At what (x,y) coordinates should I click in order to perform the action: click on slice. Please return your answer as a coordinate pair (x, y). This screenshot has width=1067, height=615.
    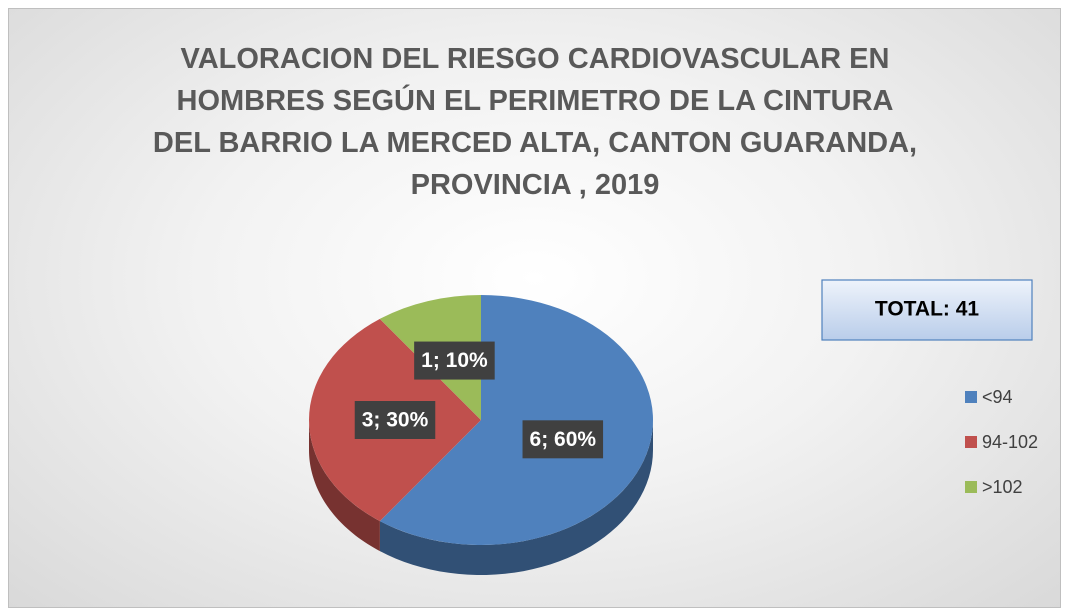
    Looking at the image, I should click on (516, 420).